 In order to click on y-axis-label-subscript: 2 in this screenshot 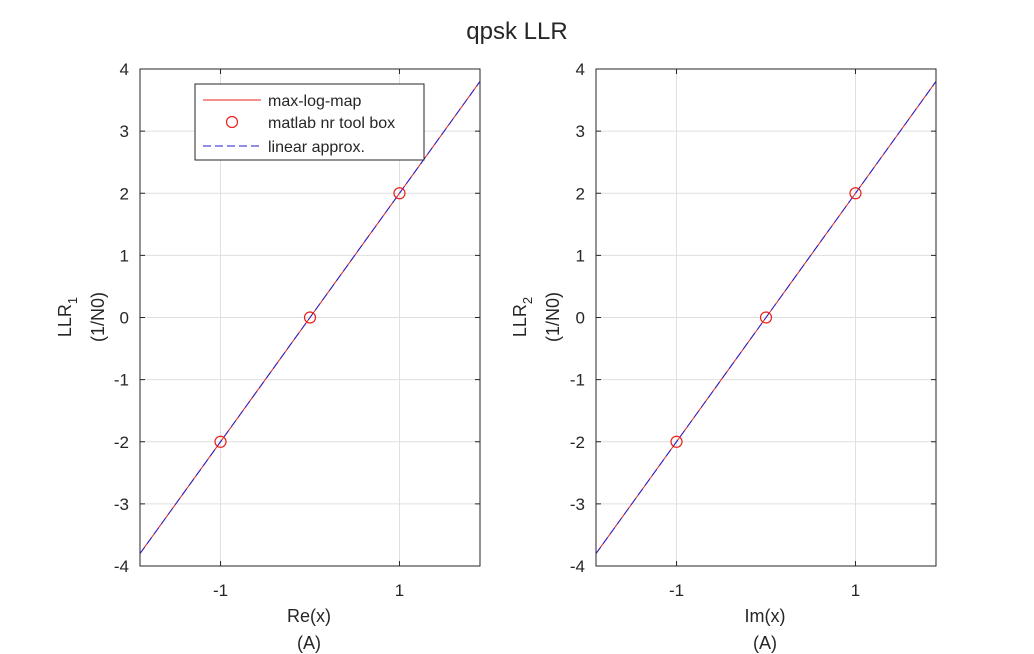, I will do `click(527, 300)`.